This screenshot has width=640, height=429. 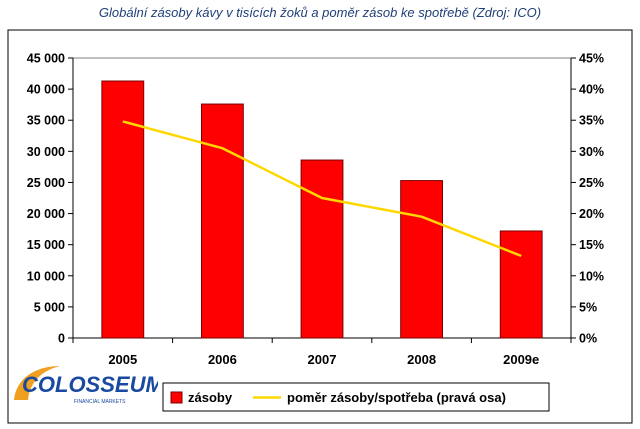 What do you see at coordinates (591, 59) in the screenshot?
I see `right-tick-label: 45%` at bounding box center [591, 59].